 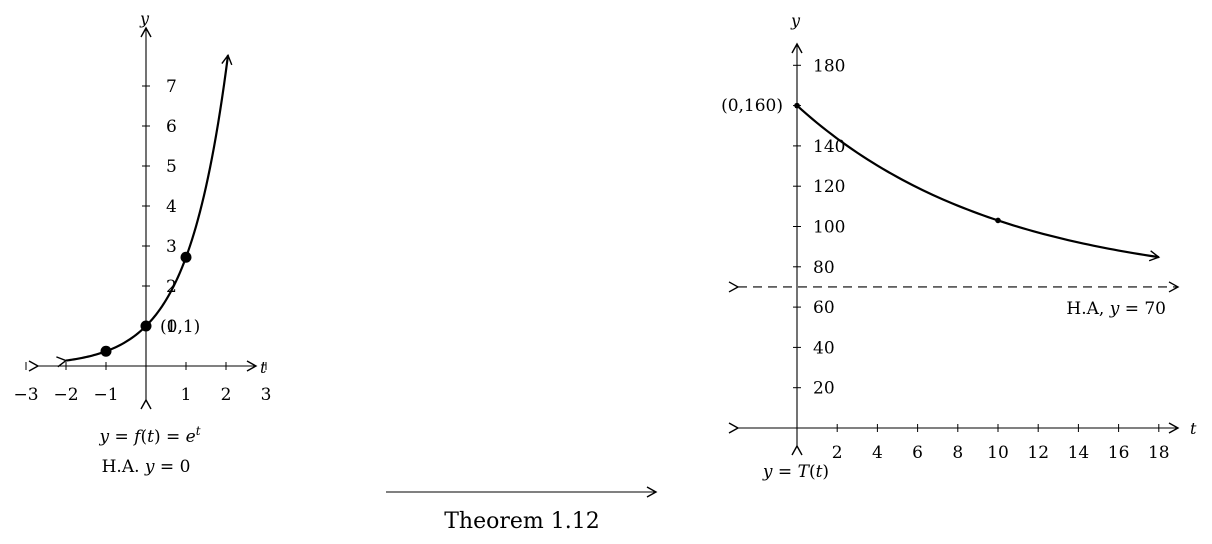 What do you see at coordinates (1159, 453) in the screenshot?
I see `x-tick-label-right: 18` at bounding box center [1159, 453].